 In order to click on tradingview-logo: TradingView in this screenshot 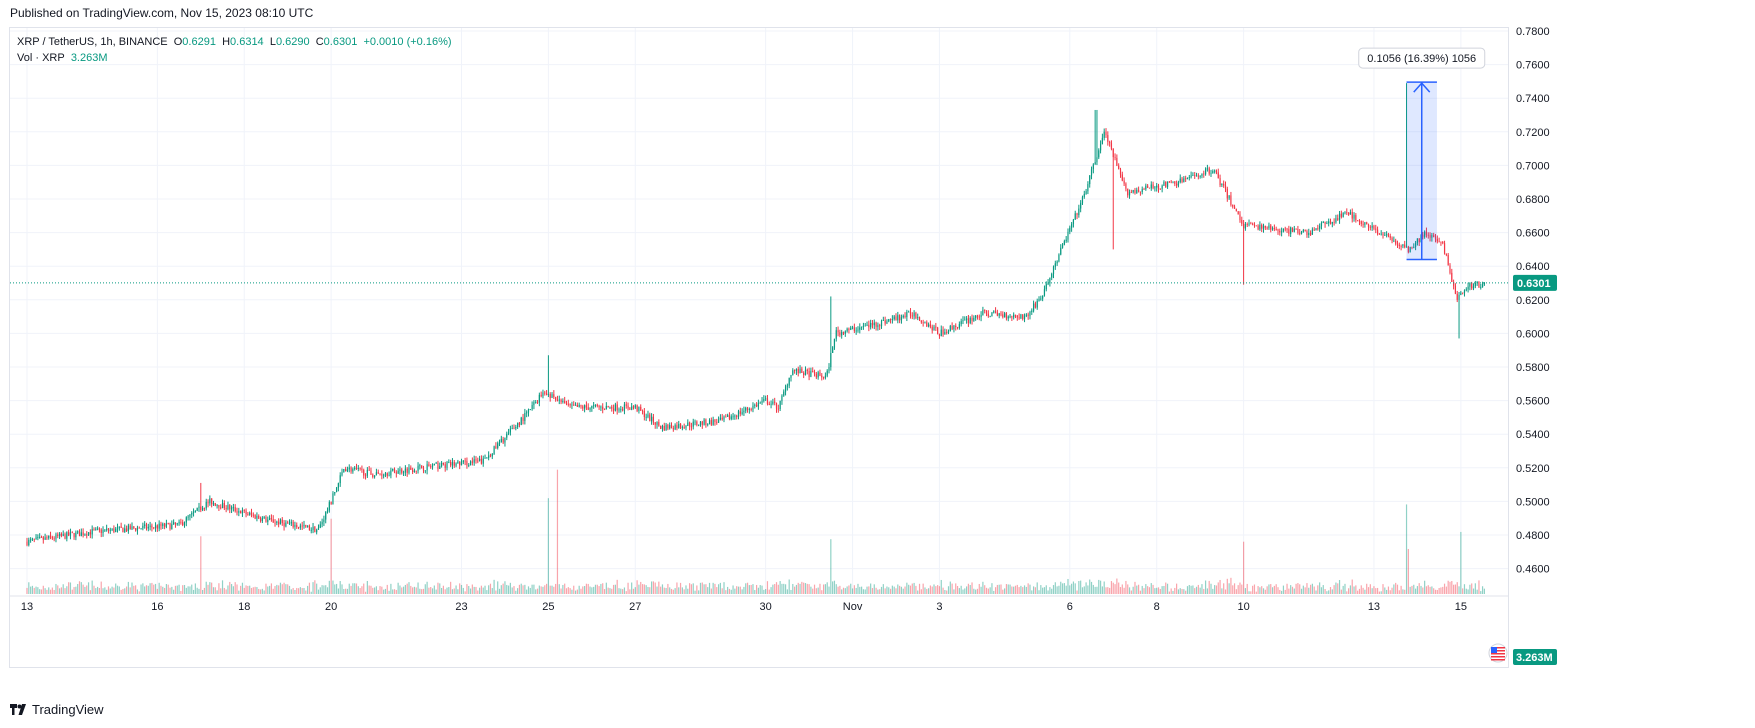, I will do `click(57, 709)`.